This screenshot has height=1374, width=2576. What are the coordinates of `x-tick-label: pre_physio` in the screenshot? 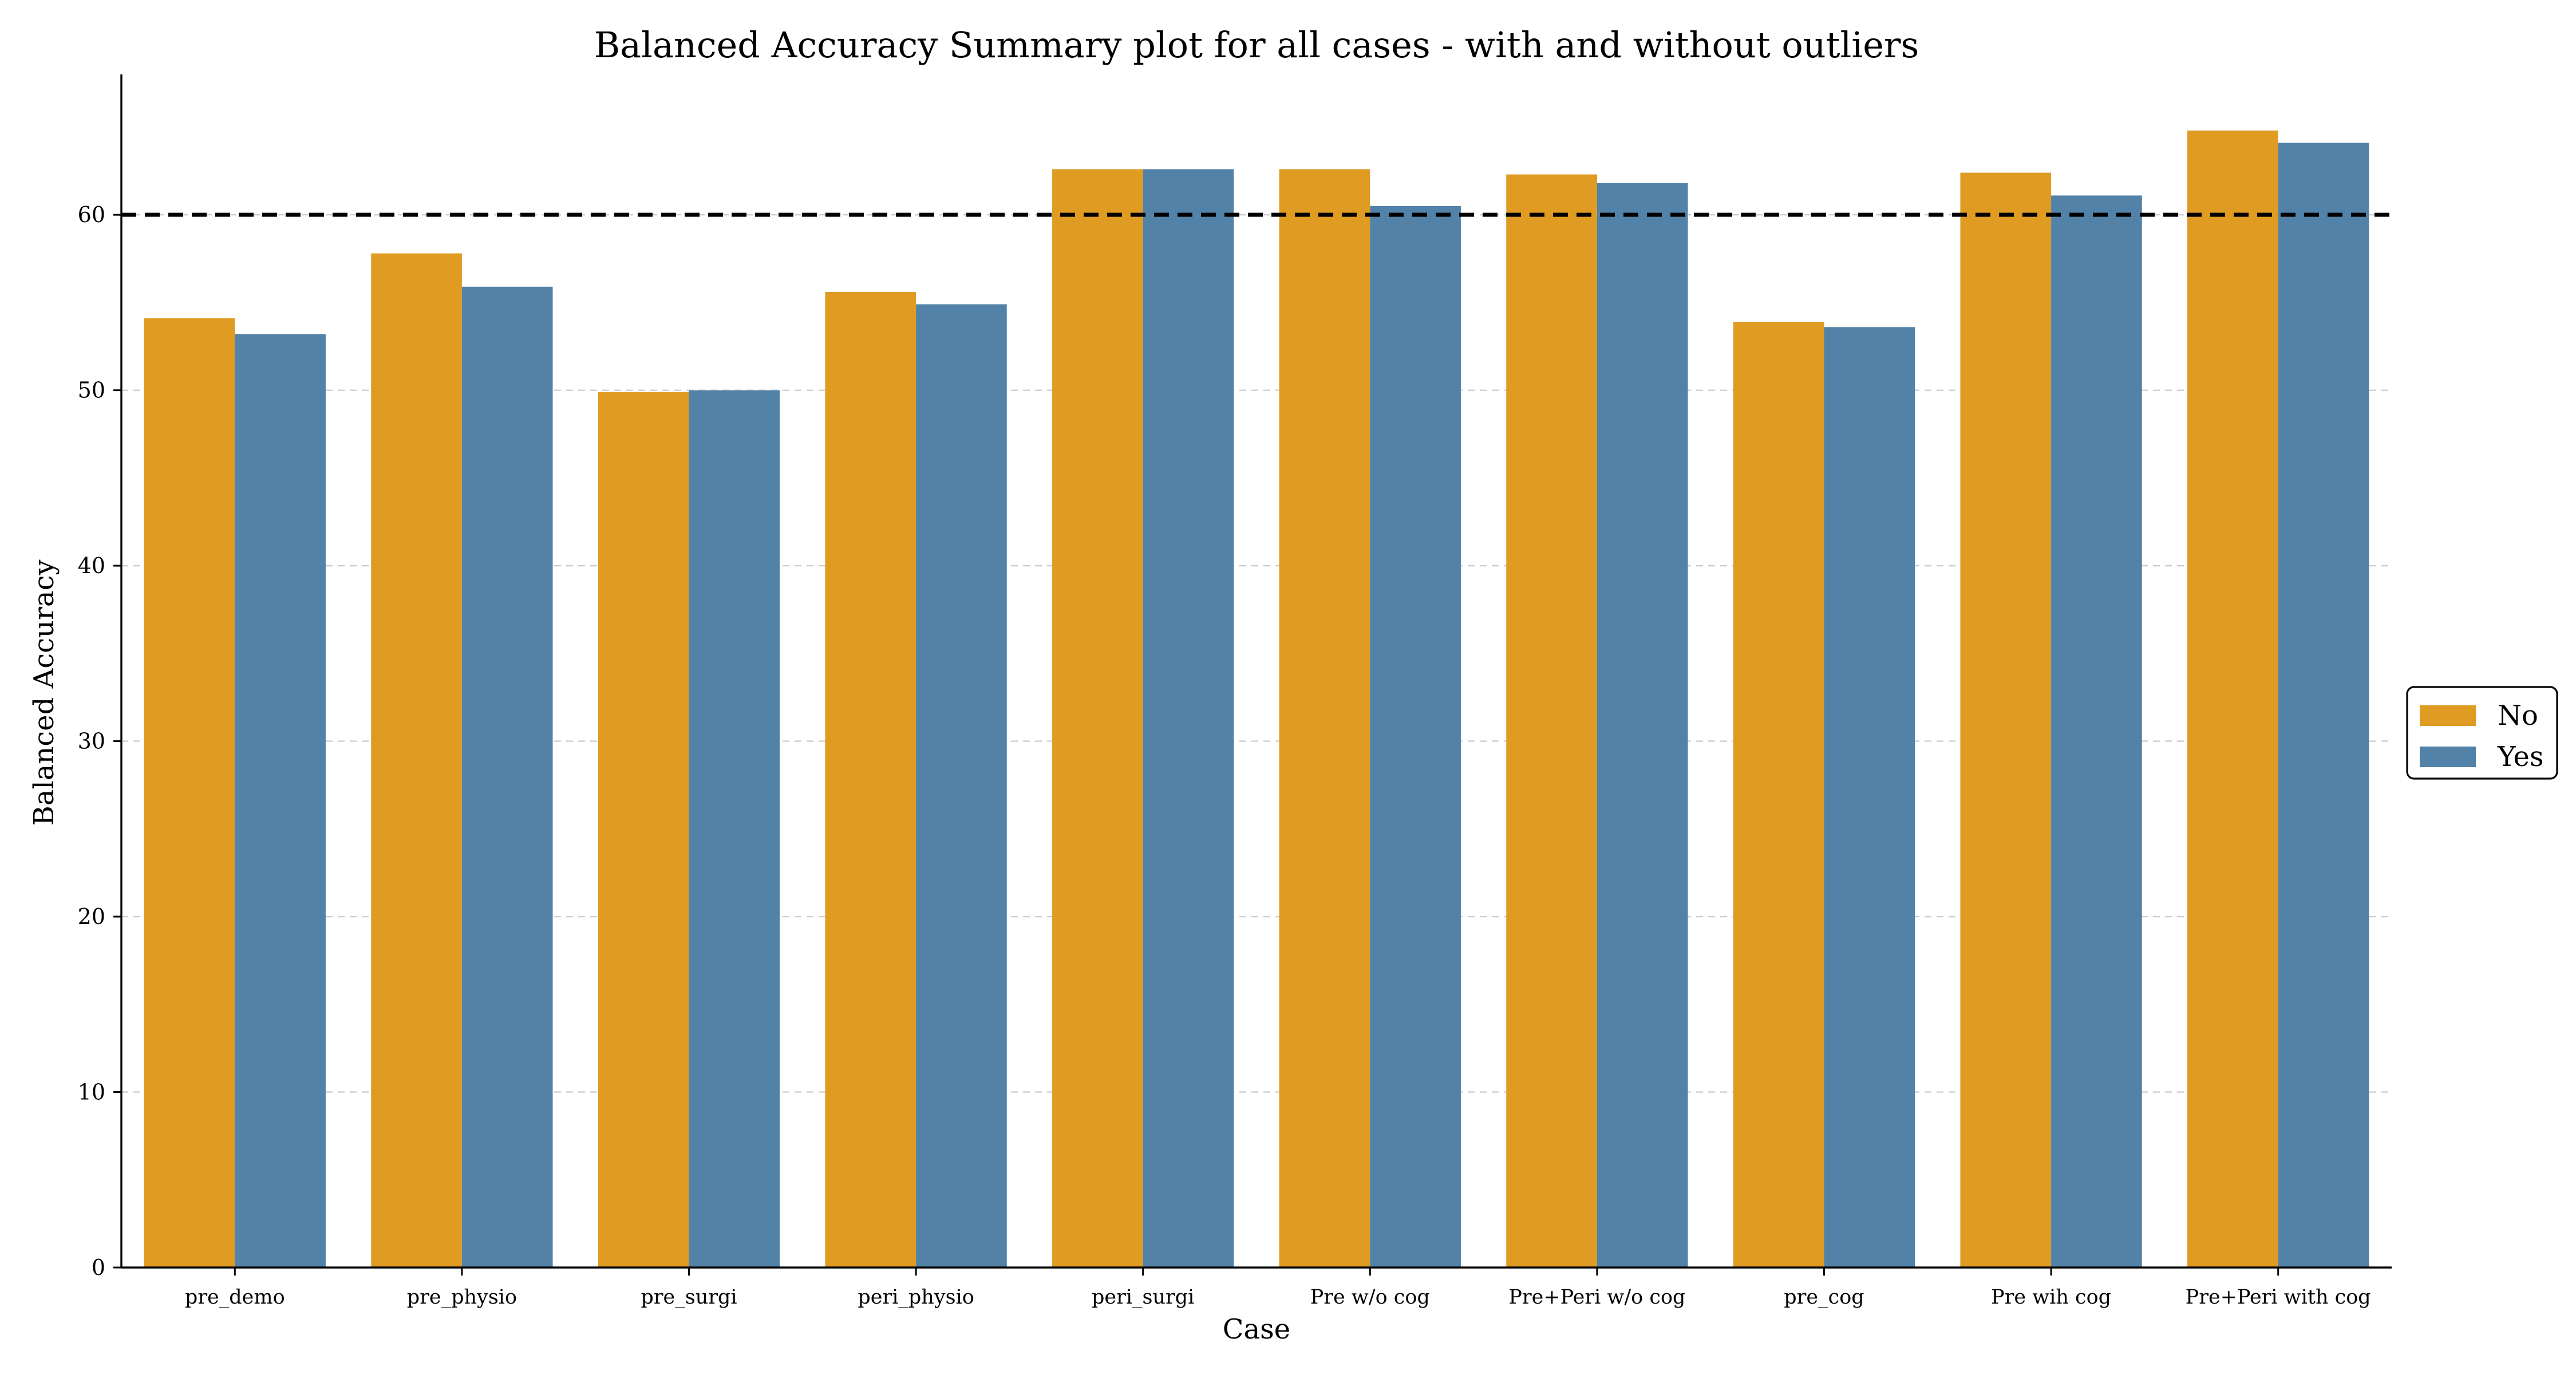 It's located at (462, 1297).